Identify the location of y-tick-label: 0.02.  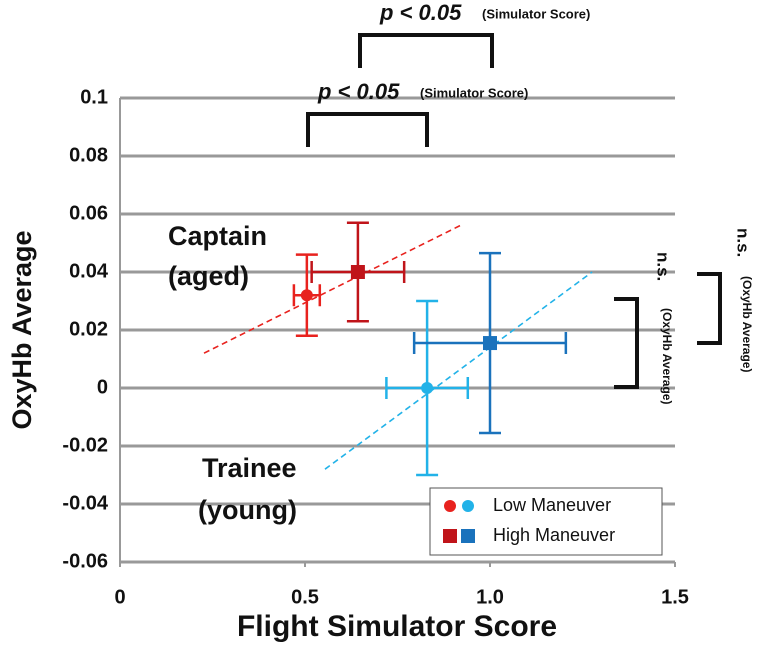
(88, 329).